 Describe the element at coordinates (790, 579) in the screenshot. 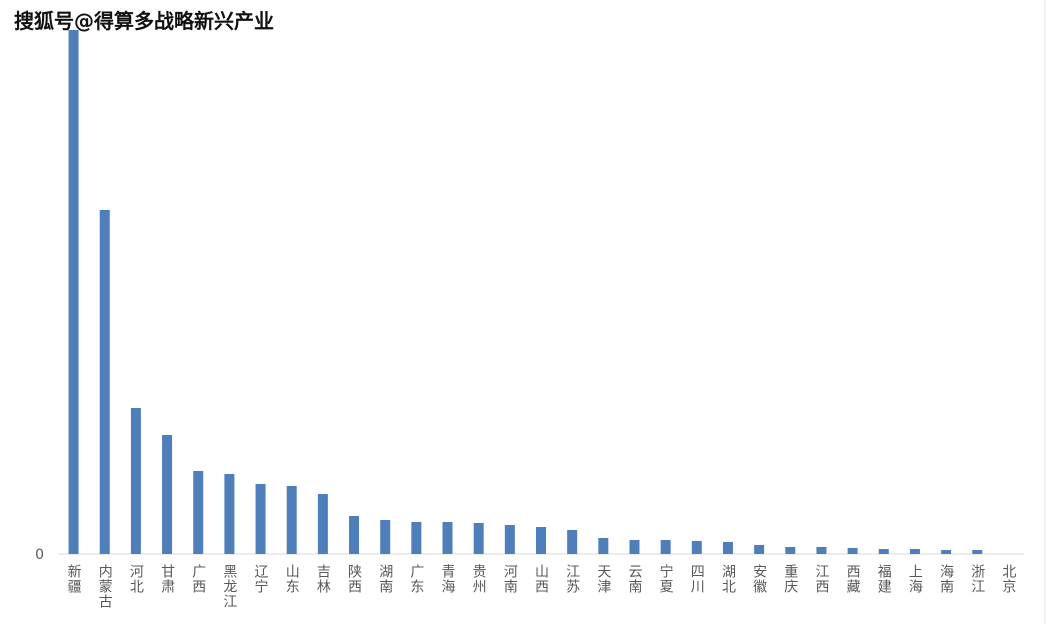

I see `x-tick-label: 重庆` at that location.